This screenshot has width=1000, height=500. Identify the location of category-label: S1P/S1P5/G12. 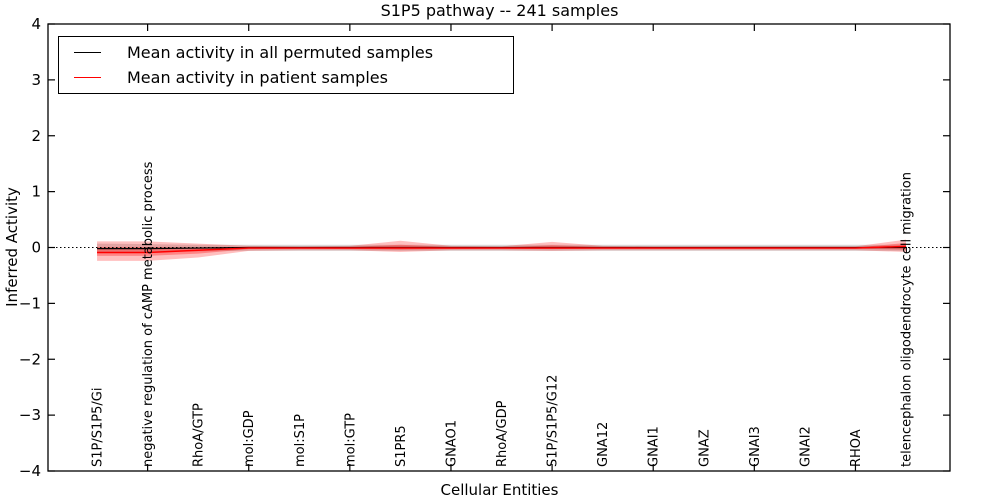
(553, 421).